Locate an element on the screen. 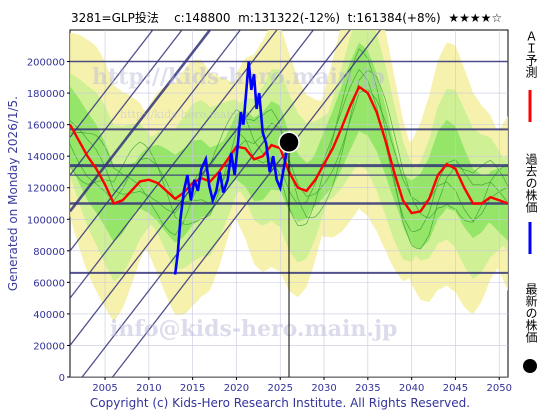 This screenshot has height=420, width=560. x-tick-label: 2050 is located at coordinates (499, 388).